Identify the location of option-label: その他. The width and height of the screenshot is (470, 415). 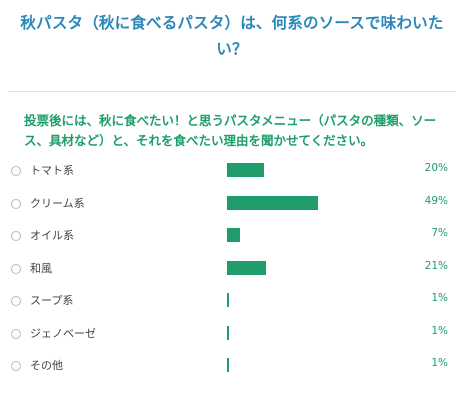
(46, 365).